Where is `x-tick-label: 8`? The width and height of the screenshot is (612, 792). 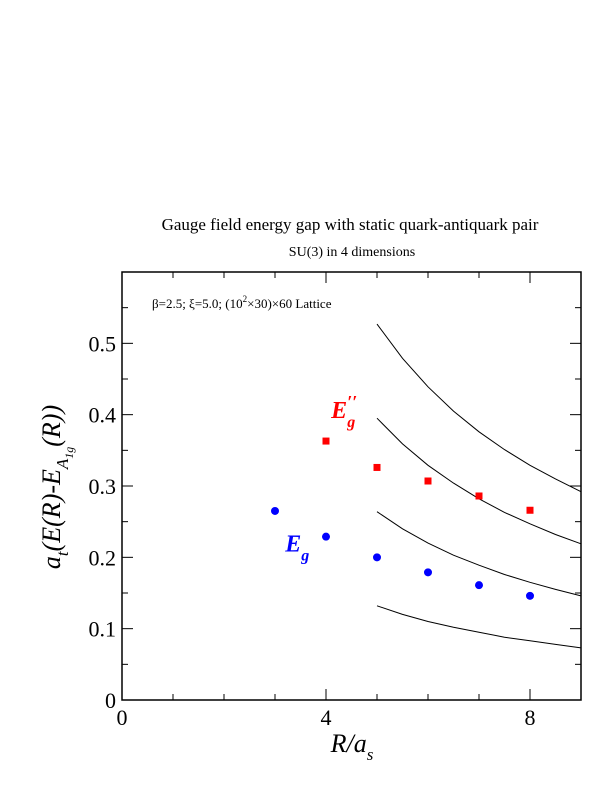 x-tick-label: 8 is located at coordinates (530, 717).